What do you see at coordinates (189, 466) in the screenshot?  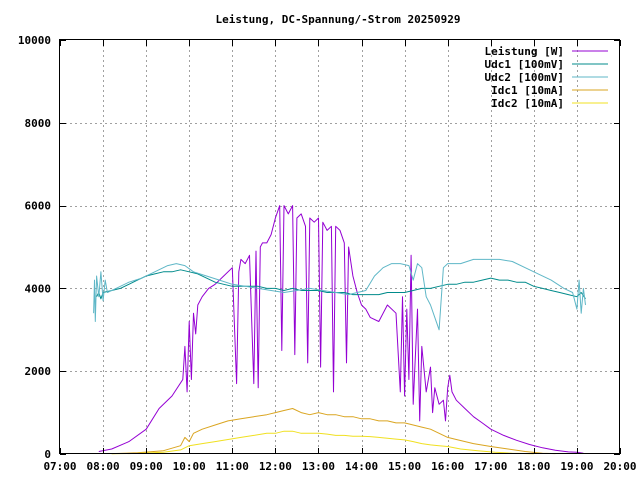 I see `x-tick-label: 10:00` at bounding box center [189, 466].